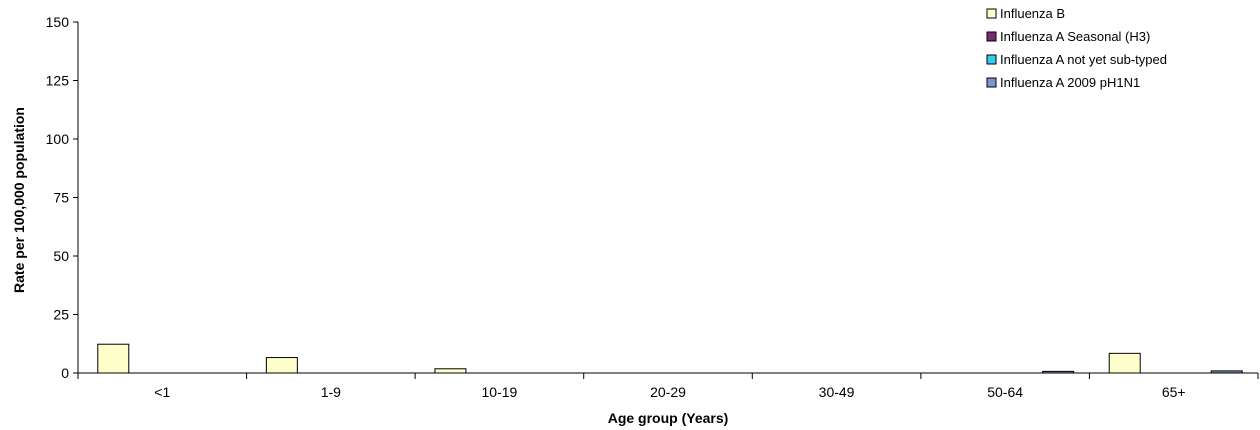 The height and width of the screenshot is (430, 1260). Describe the element at coordinates (1032, 13) in the screenshot. I see `legend-label: Influenza B` at that location.